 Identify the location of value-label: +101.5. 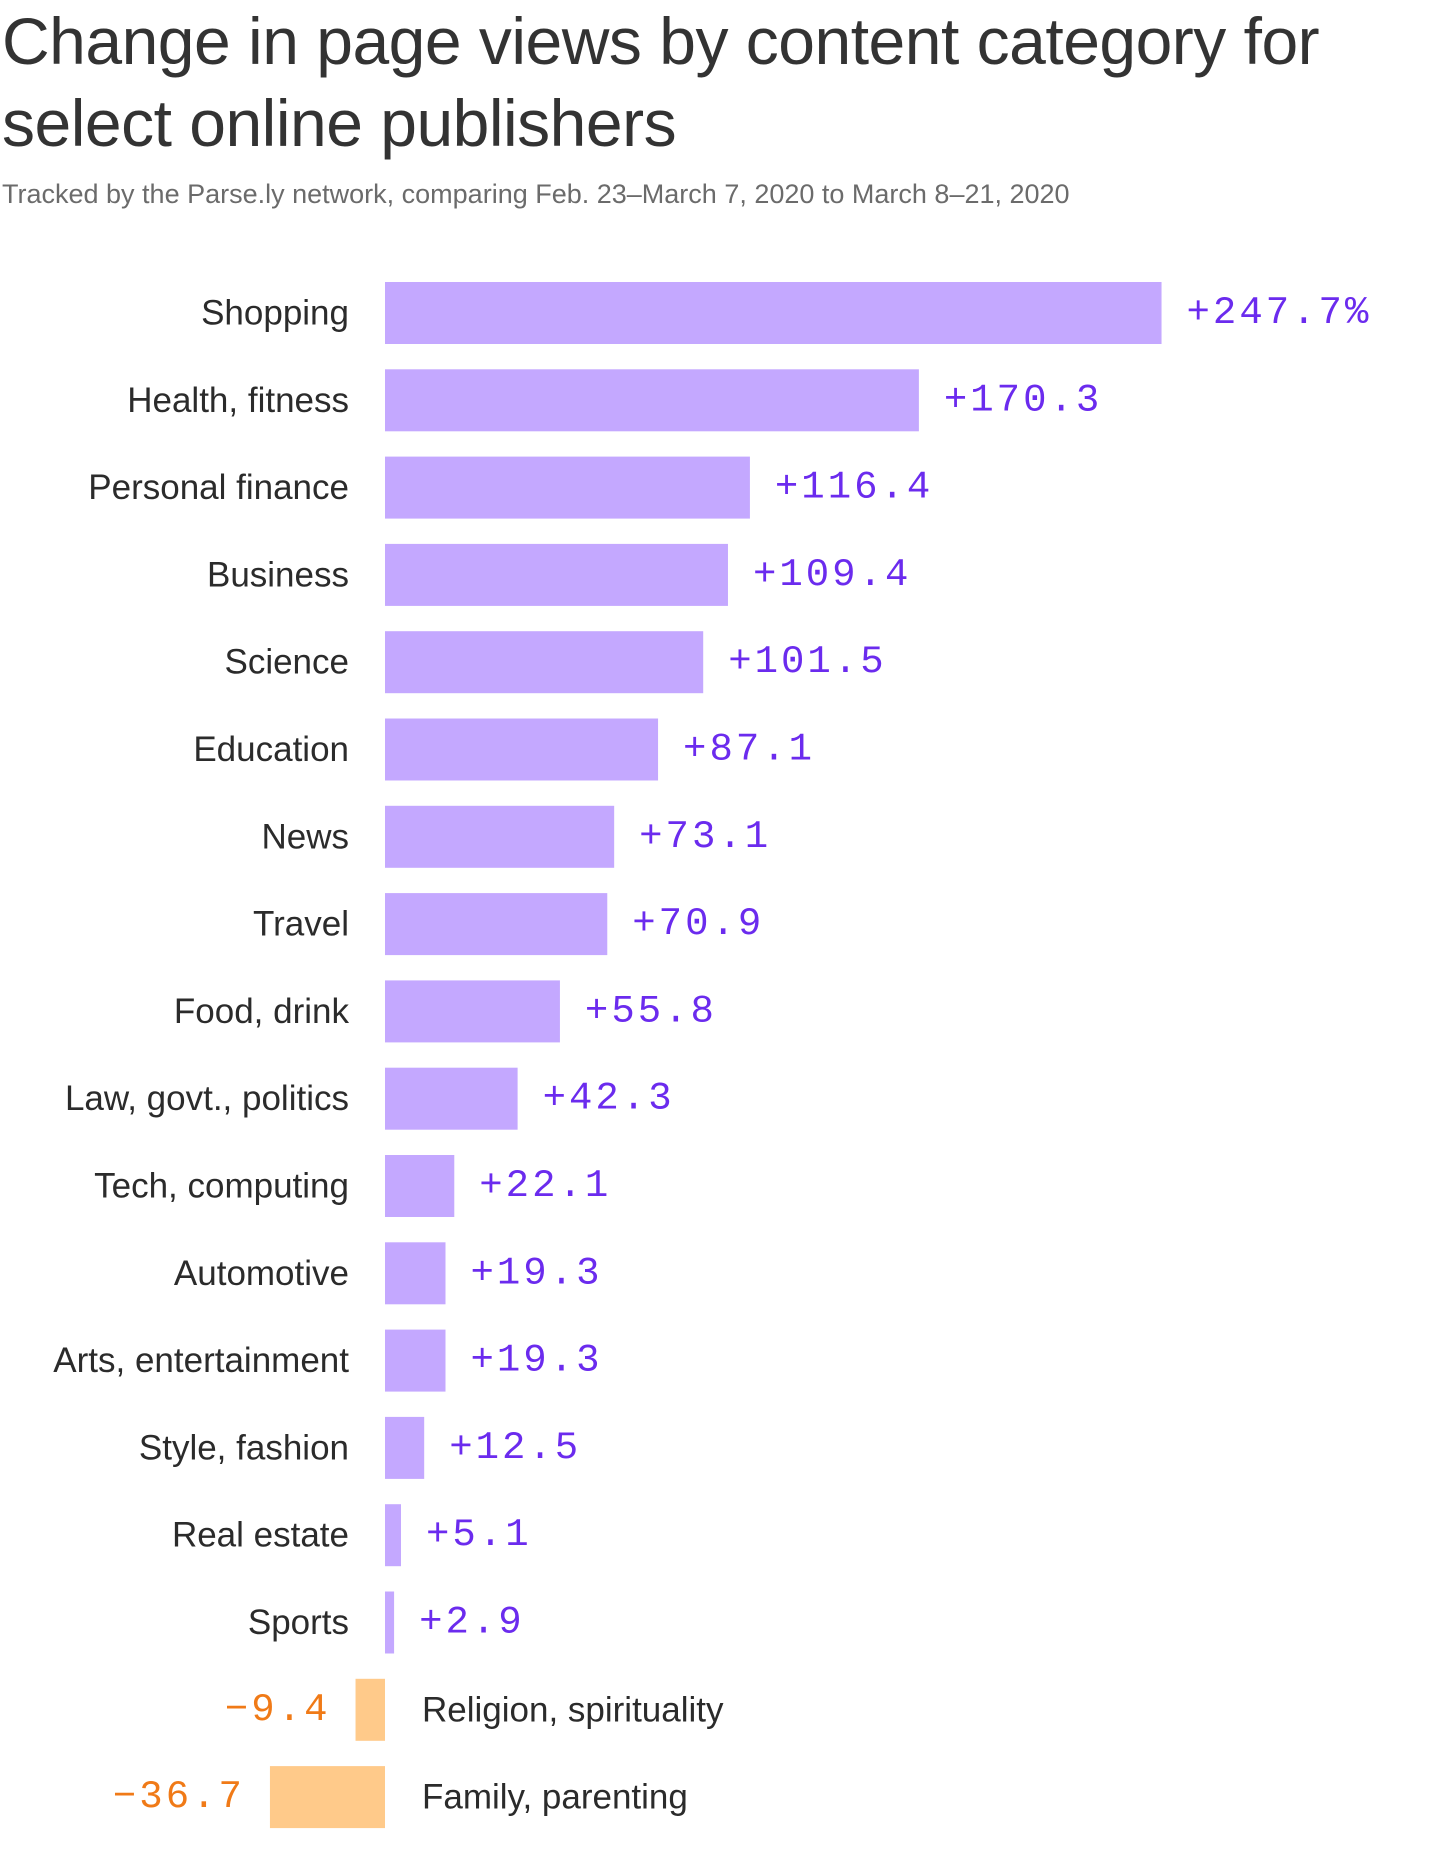
(807, 662).